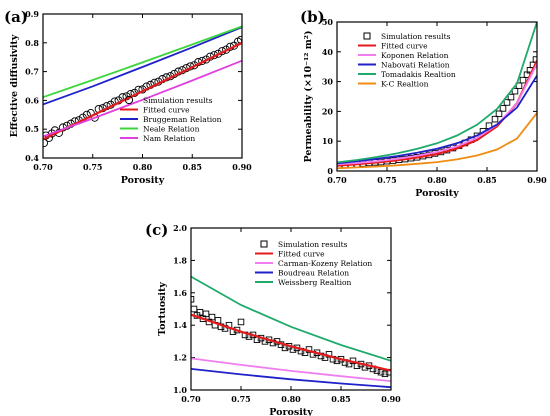 The image size is (550, 416). What do you see at coordinates (415, 55) in the screenshot?
I see `legend-entry: Koponen Relation` at bounding box center [415, 55].